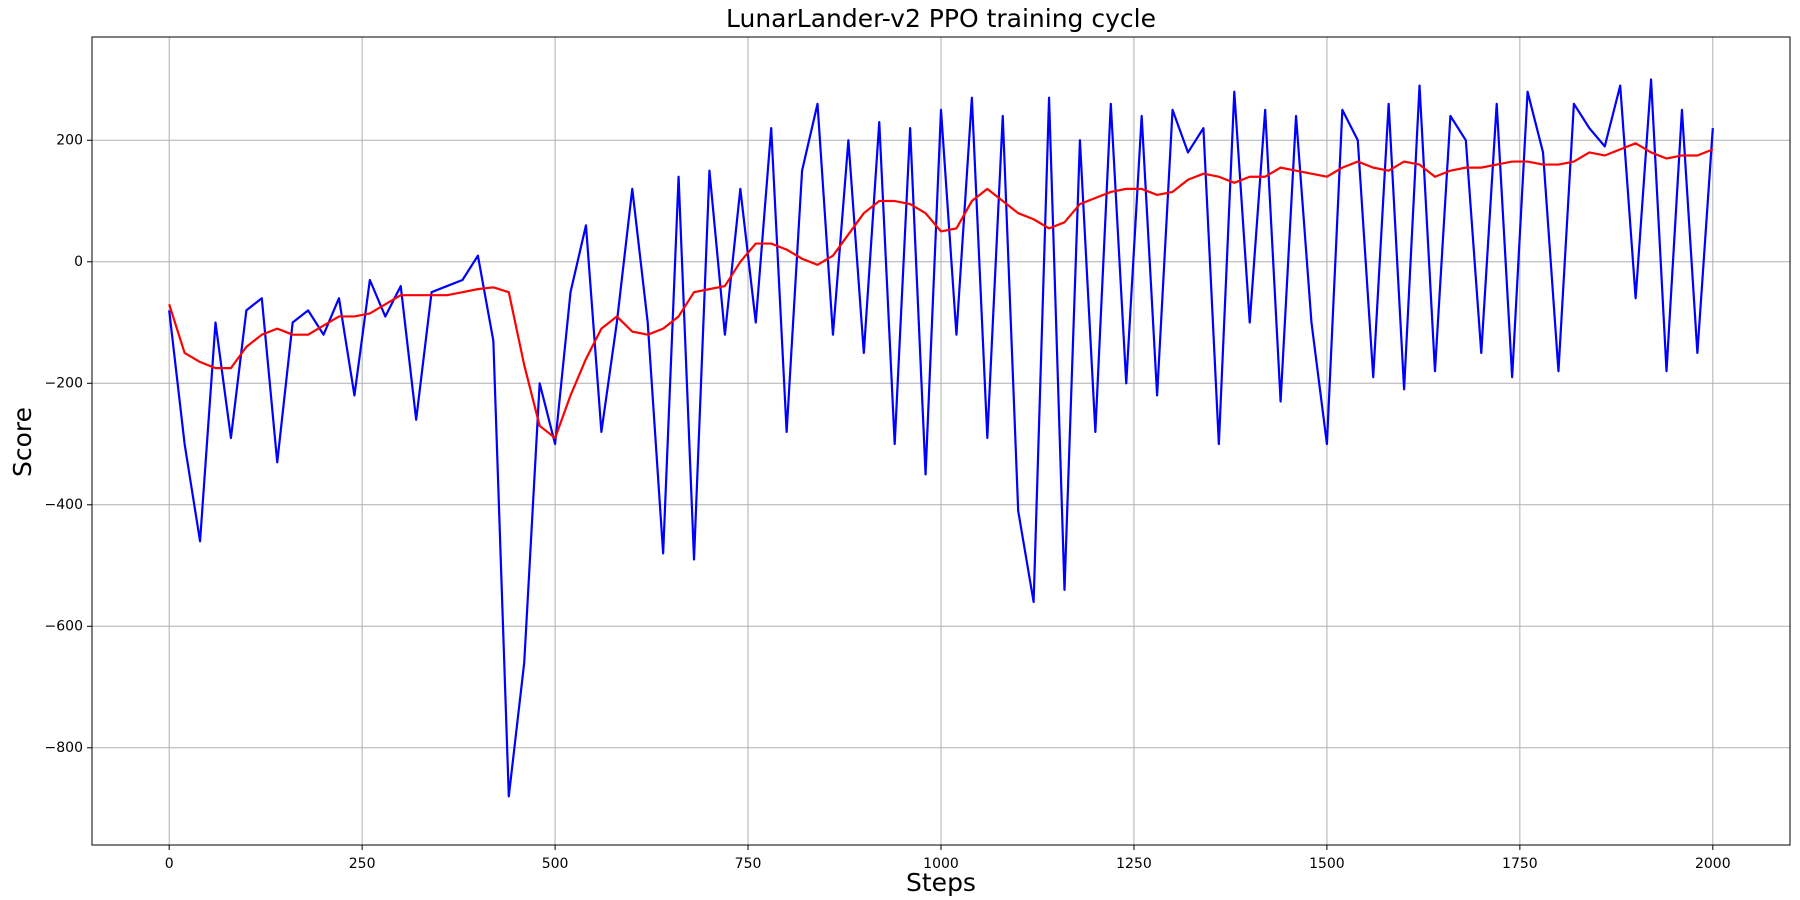  What do you see at coordinates (22, 442) in the screenshot?
I see `y-axis-label: Score` at bounding box center [22, 442].